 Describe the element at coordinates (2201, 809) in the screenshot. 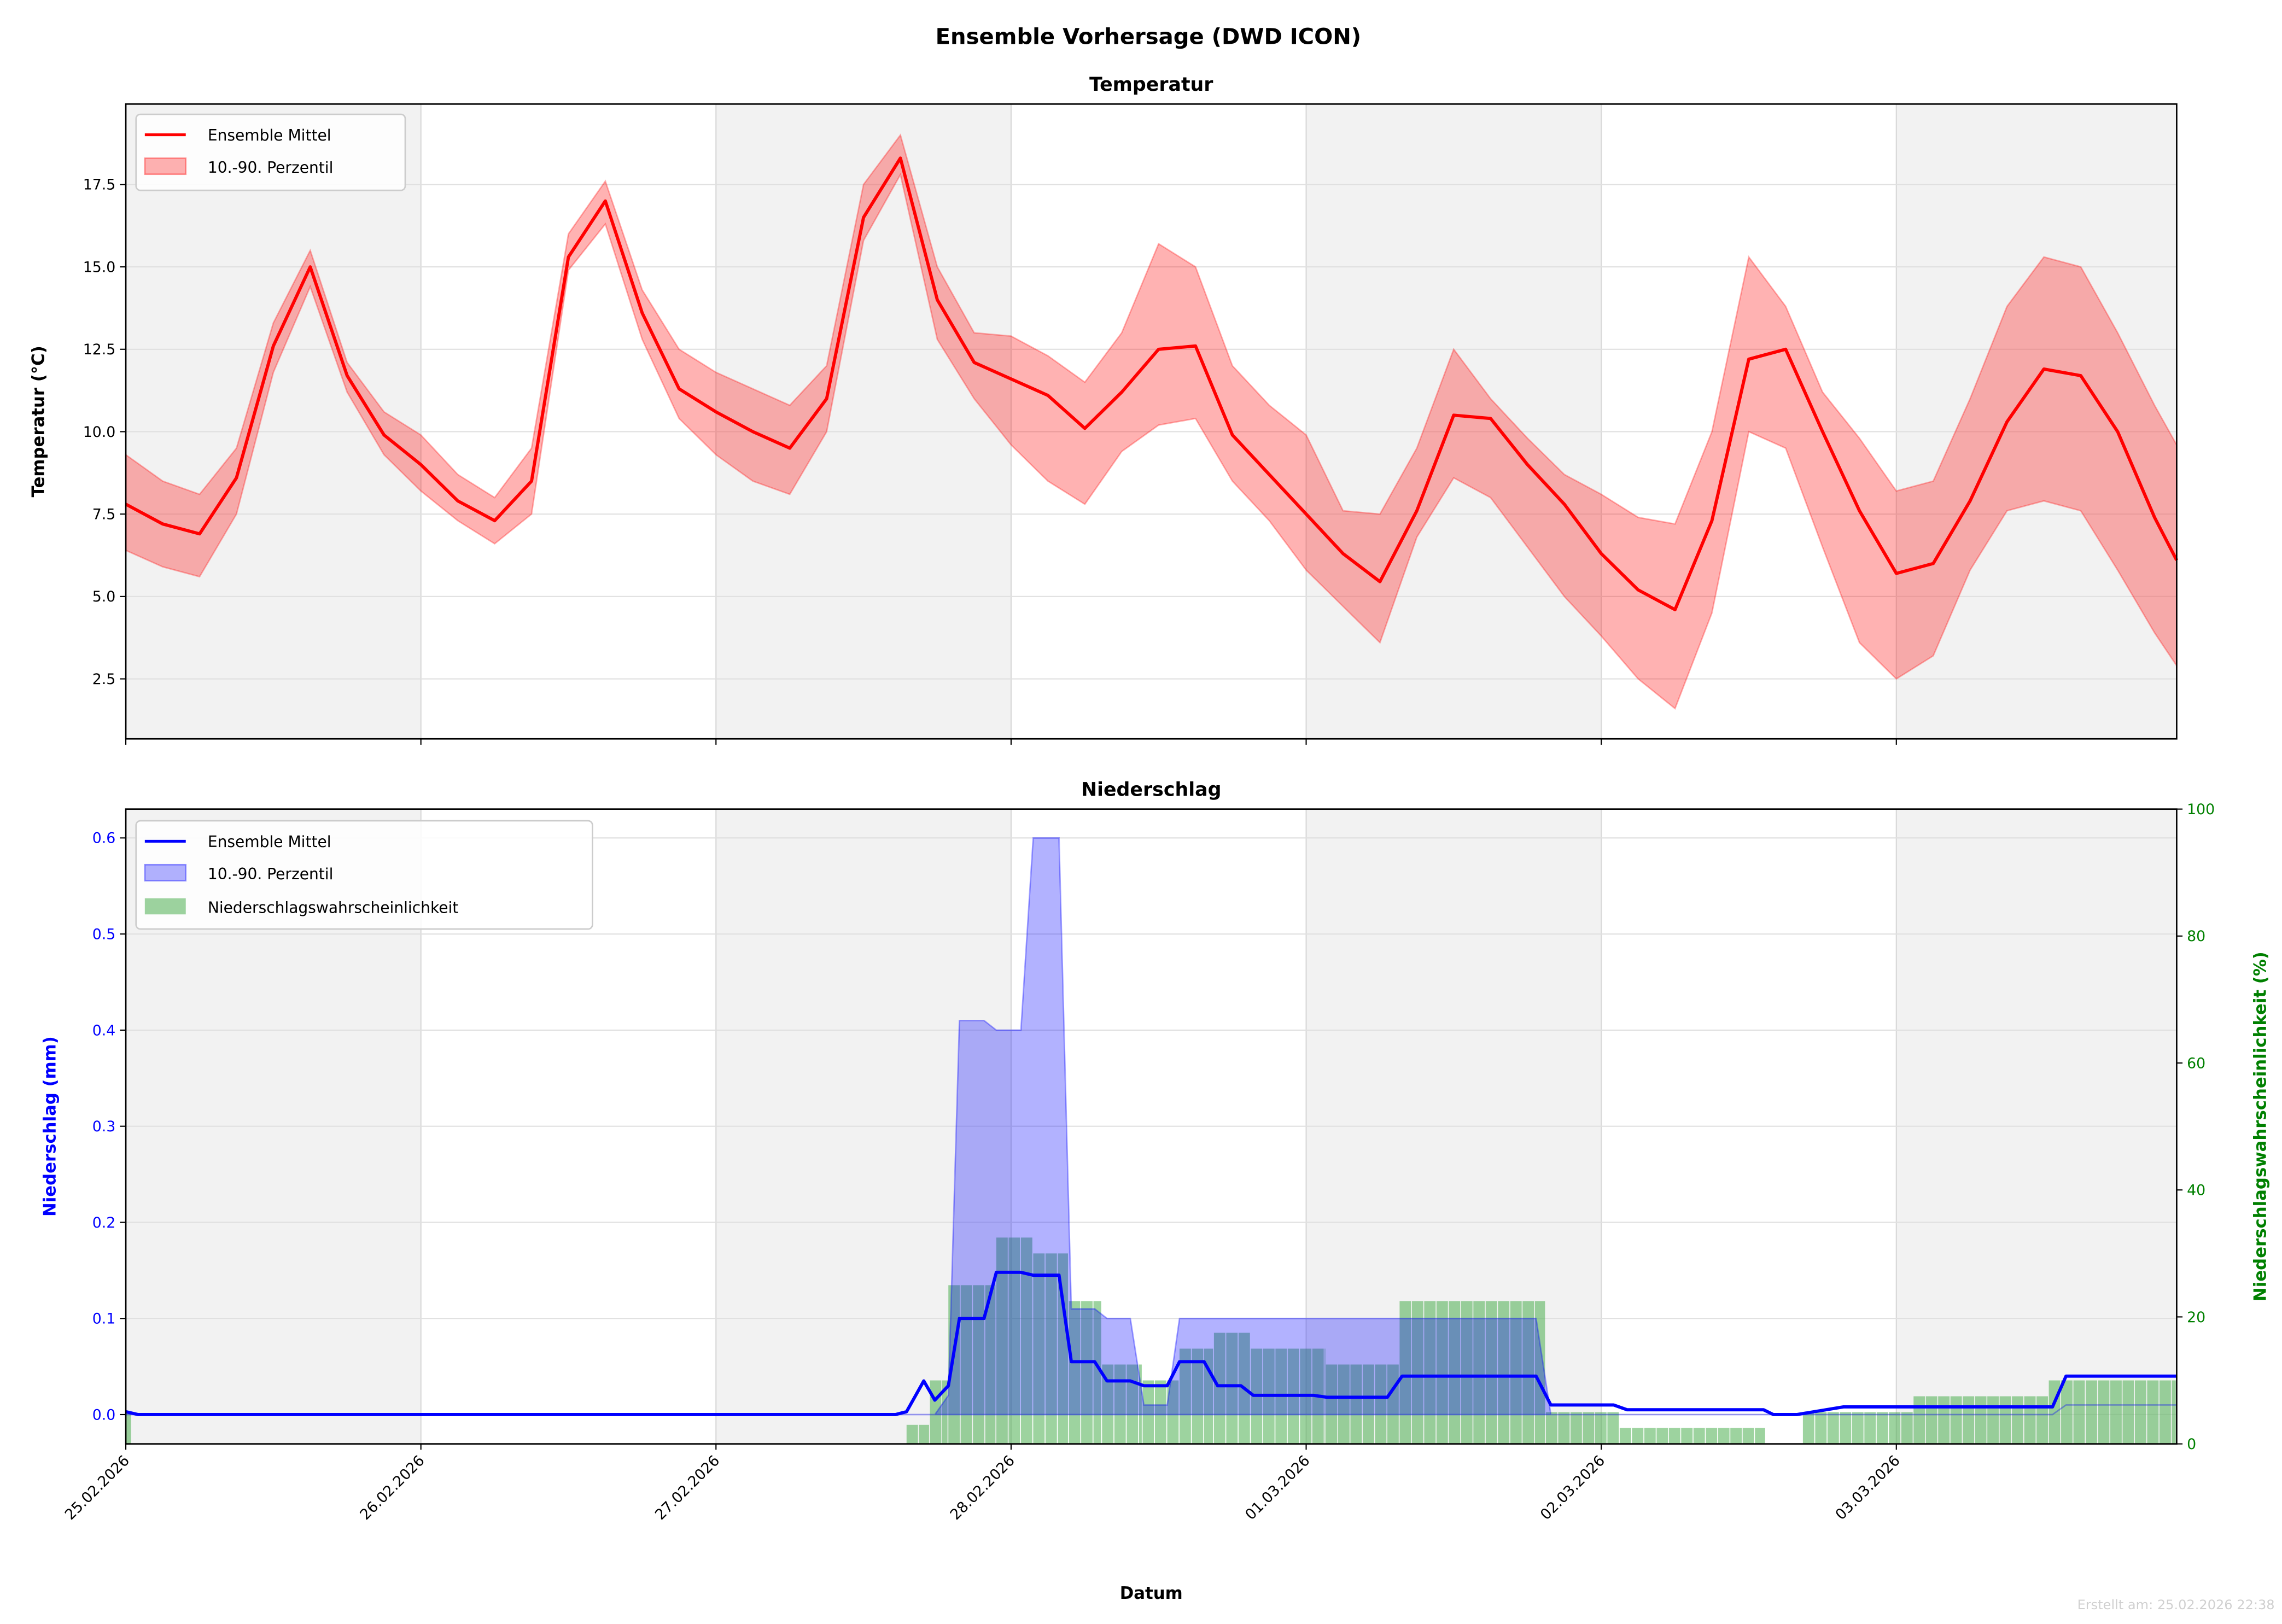

I see `y-right-tick-label: 100` at that location.